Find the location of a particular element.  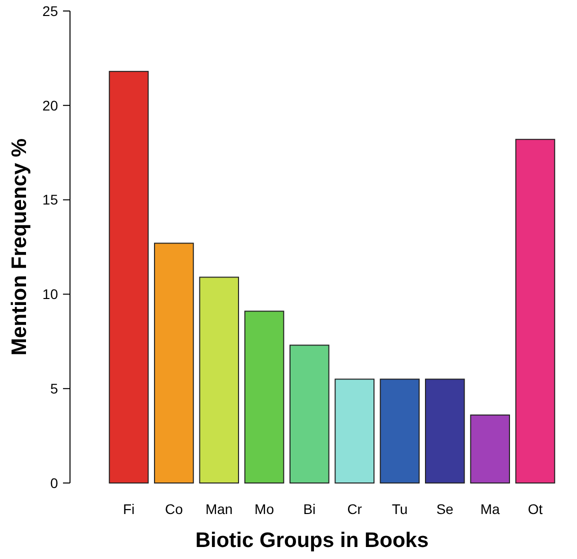

x-tick-label: Co is located at coordinates (174, 509).